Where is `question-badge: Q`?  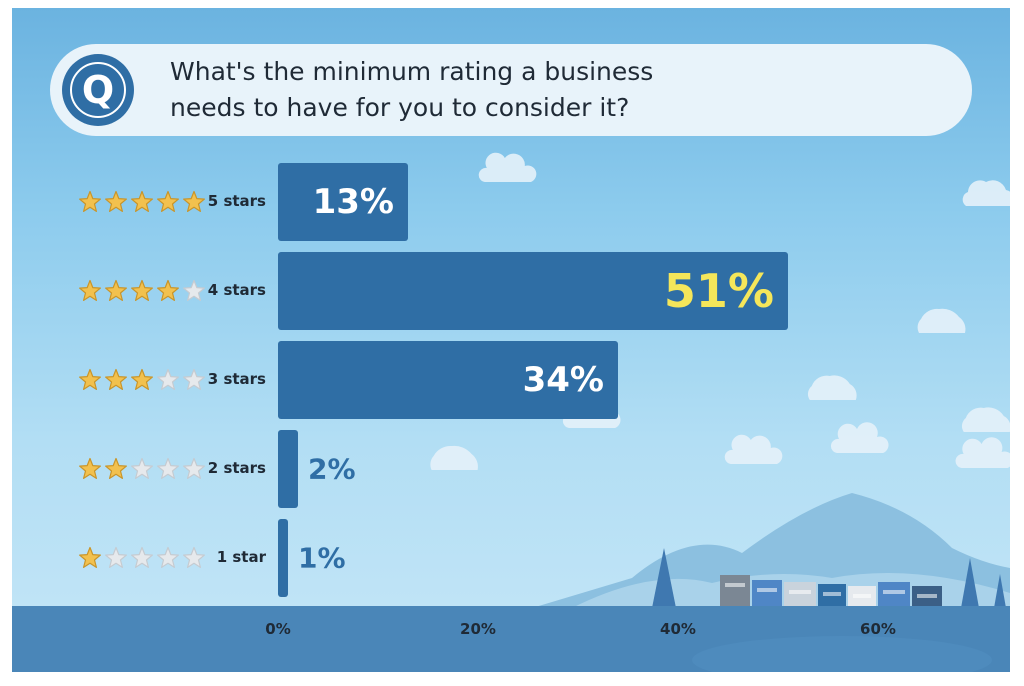 question-badge: Q is located at coordinates (98, 90).